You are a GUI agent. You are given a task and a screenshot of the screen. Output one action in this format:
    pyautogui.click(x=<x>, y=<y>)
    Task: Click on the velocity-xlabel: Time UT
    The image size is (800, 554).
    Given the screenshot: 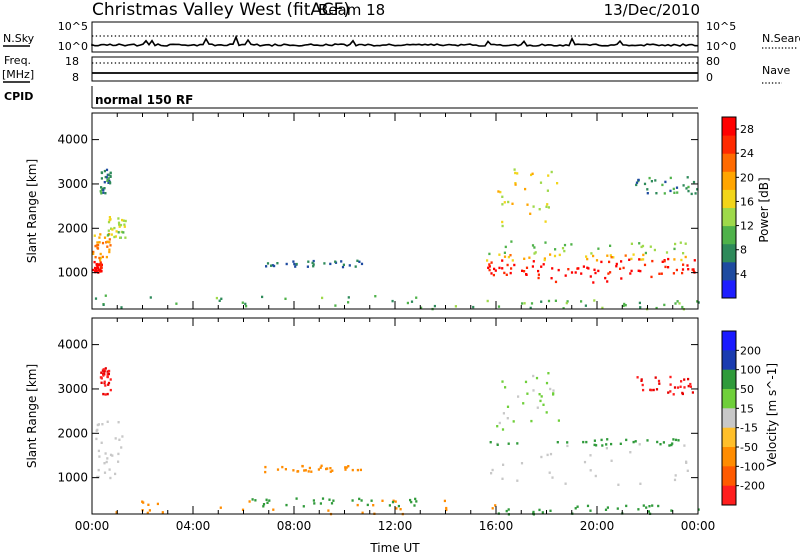 What is the action you would take?
    pyautogui.click(x=394, y=547)
    